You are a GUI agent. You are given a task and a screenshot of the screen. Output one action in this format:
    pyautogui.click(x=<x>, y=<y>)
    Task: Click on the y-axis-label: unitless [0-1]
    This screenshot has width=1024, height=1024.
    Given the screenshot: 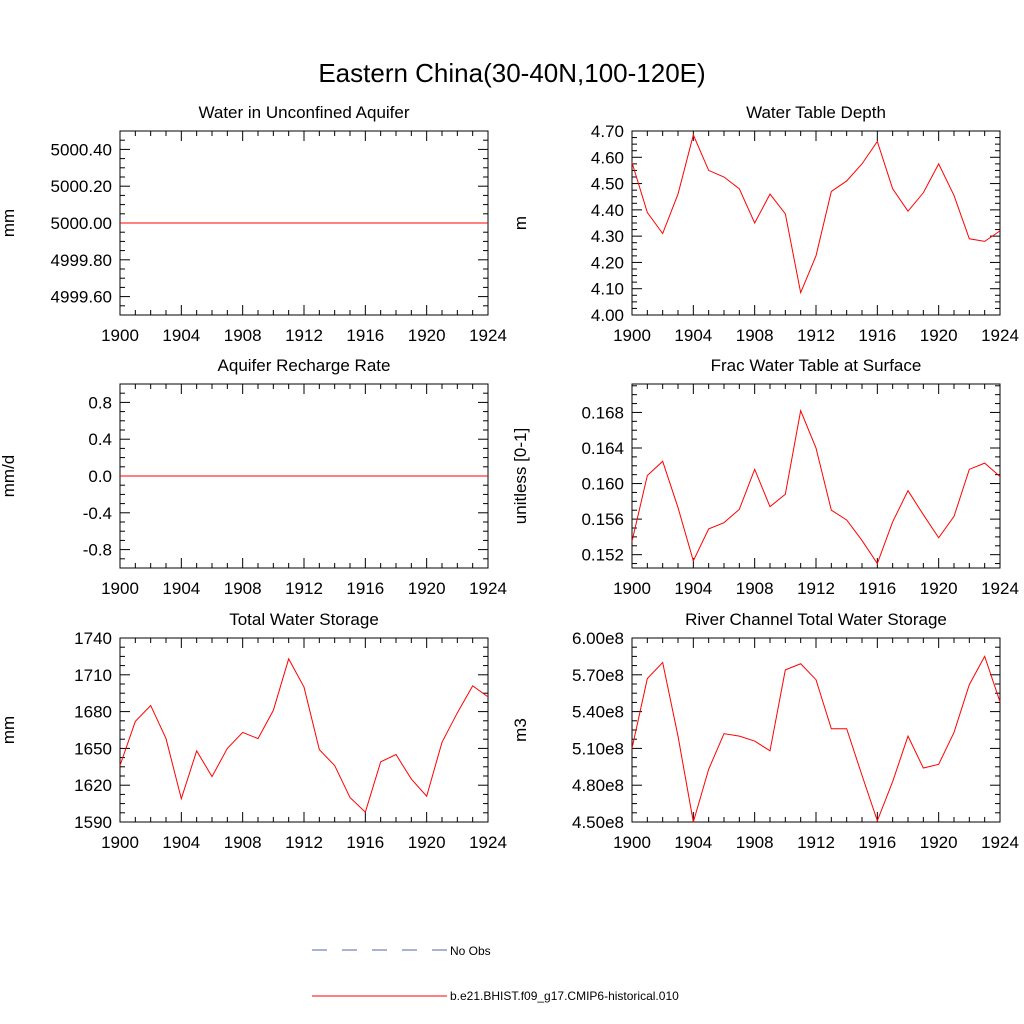 What is the action you would take?
    pyautogui.click(x=520, y=476)
    